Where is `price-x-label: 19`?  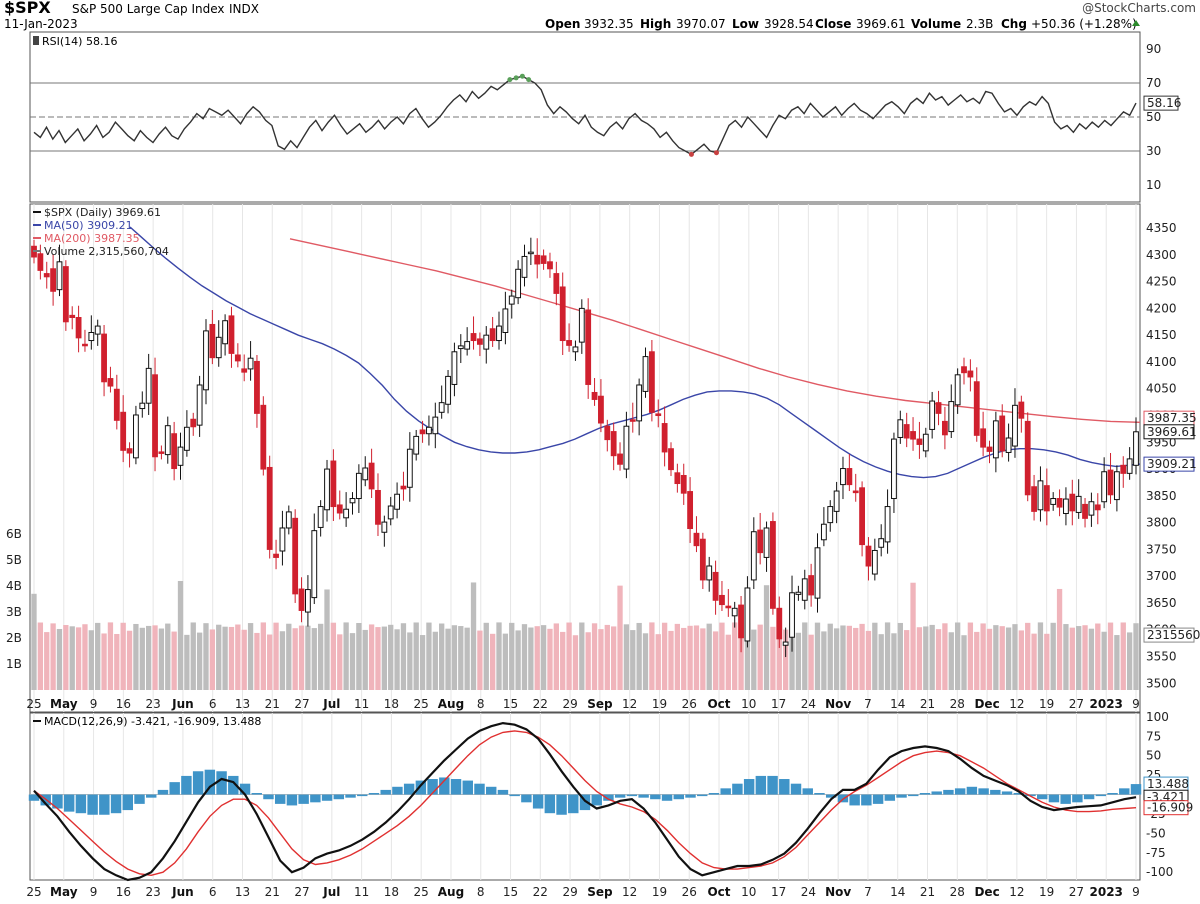
price-x-label: 19 is located at coordinates (1046, 704).